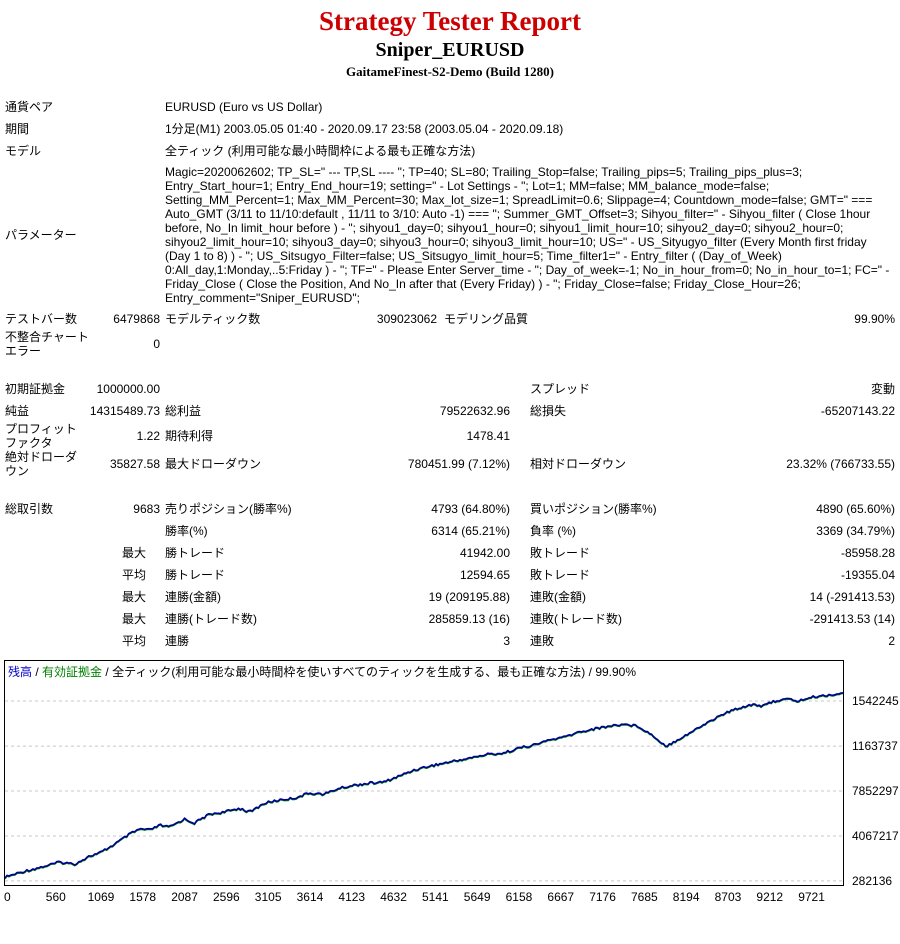 This screenshot has width=900, height=944. Describe the element at coordinates (450, 21) in the screenshot. I see `report-title: Strategy Tester Report` at that location.